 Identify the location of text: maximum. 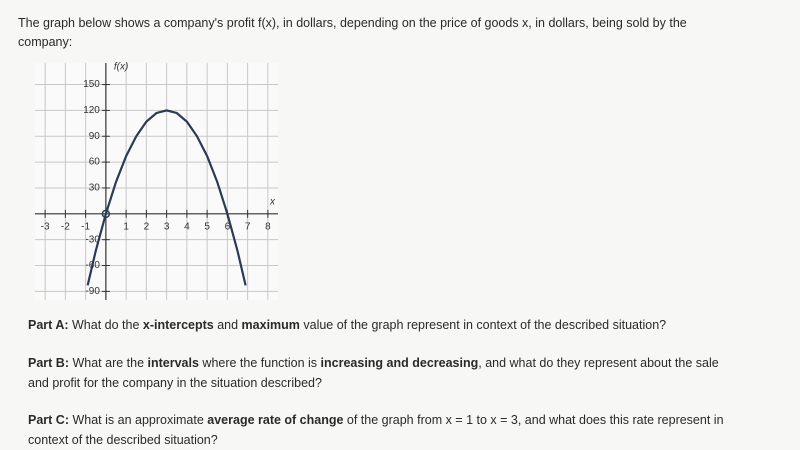
(270, 325).